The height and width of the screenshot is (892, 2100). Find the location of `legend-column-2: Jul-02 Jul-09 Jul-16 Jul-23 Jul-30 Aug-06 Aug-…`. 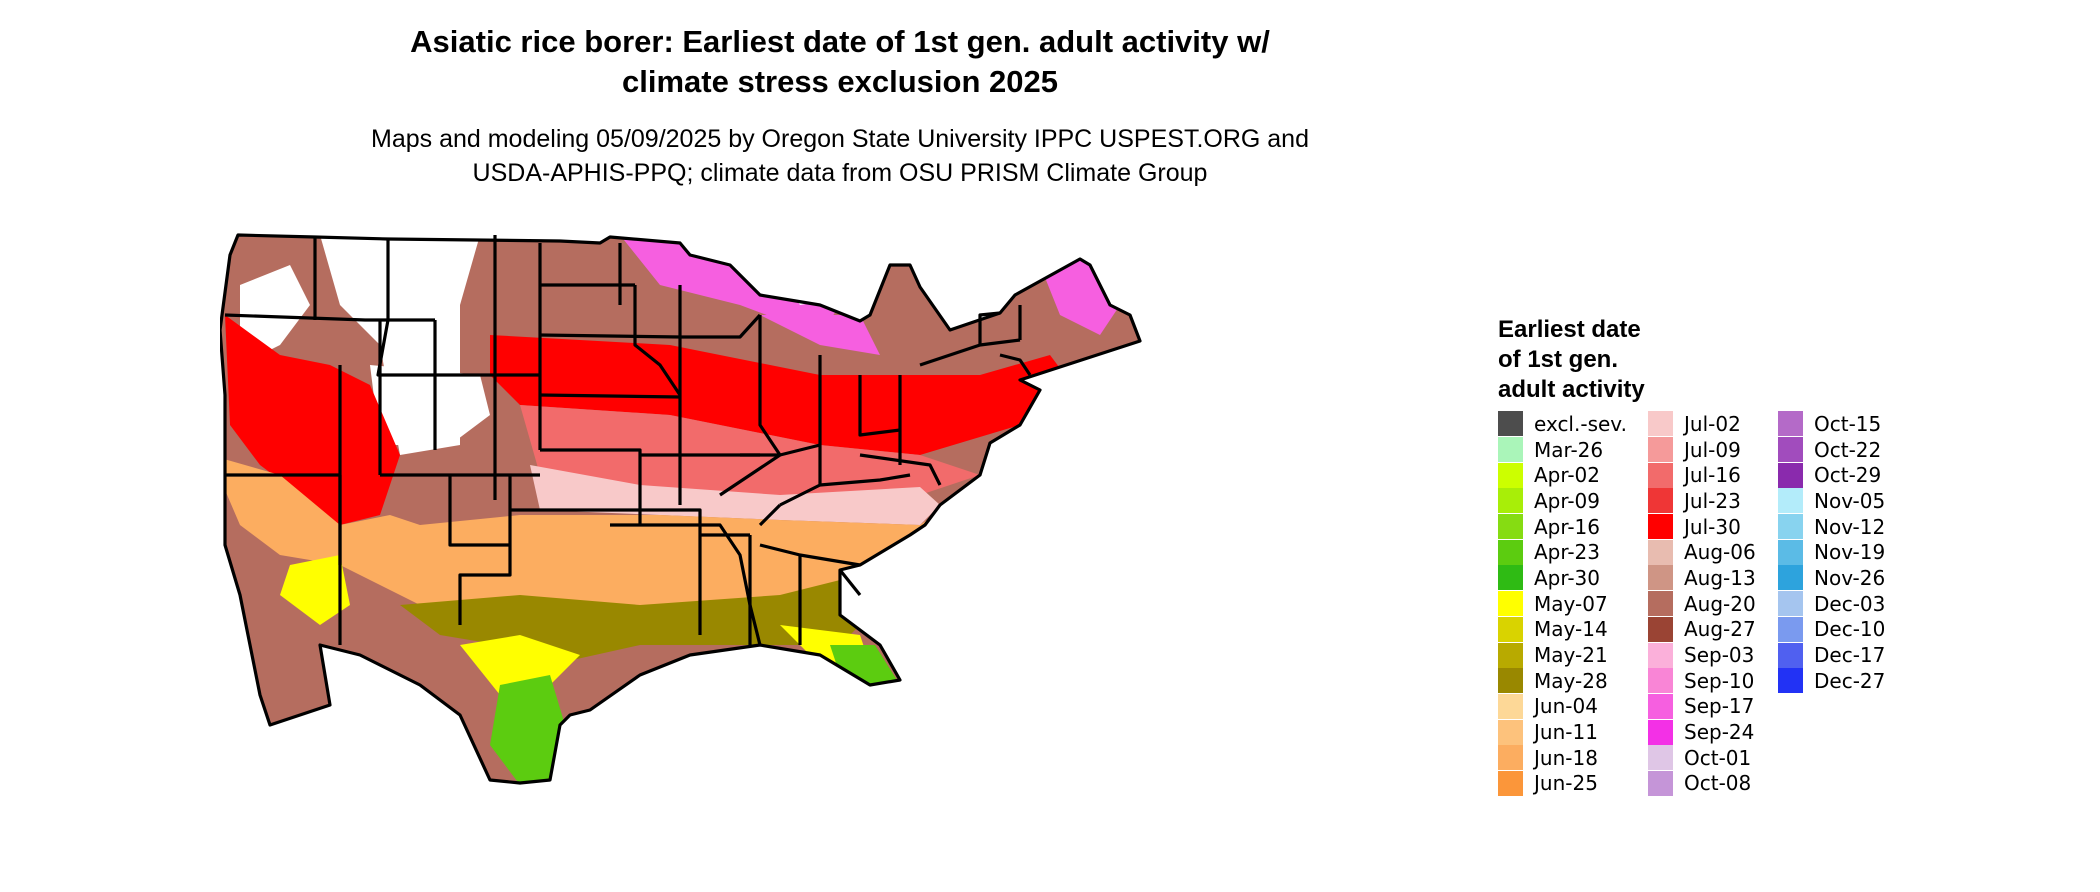

legend-column-2: Jul-02 Jul-09 Jul-16 Jul-23 Jul-30 Aug-06 Aug-… is located at coordinates (1702, 603).